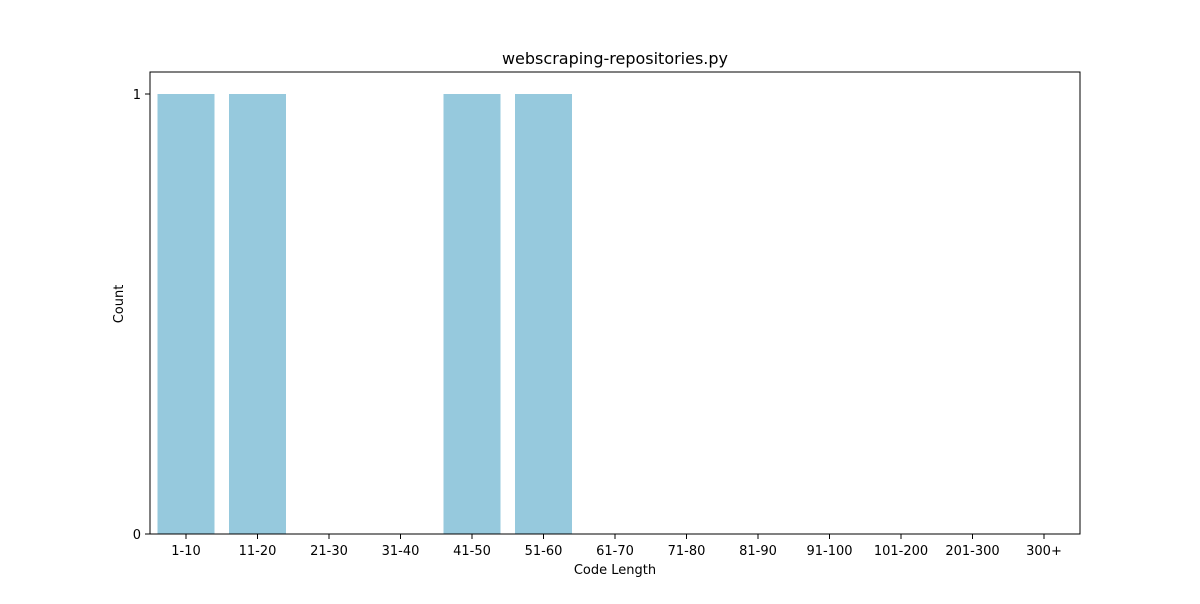 This screenshot has width=1200, height=604. What do you see at coordinates (141, 315) in the screenshot?
I see `y-axis-ticks: 01` at bounding box center [141, 315].